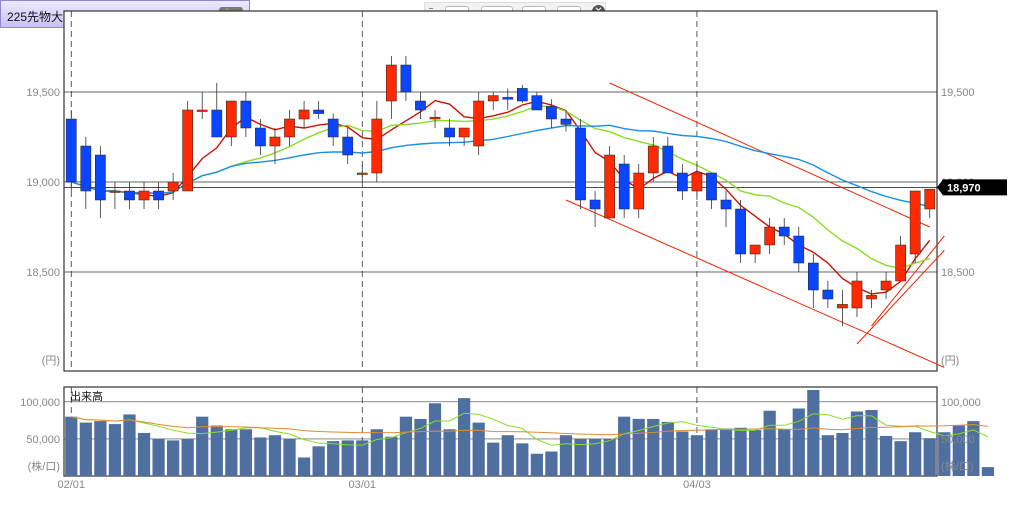  What do you see at coordinates (530, 429) in the screenshot?
I see `volume-average-short` at bounding box center [530, 429].